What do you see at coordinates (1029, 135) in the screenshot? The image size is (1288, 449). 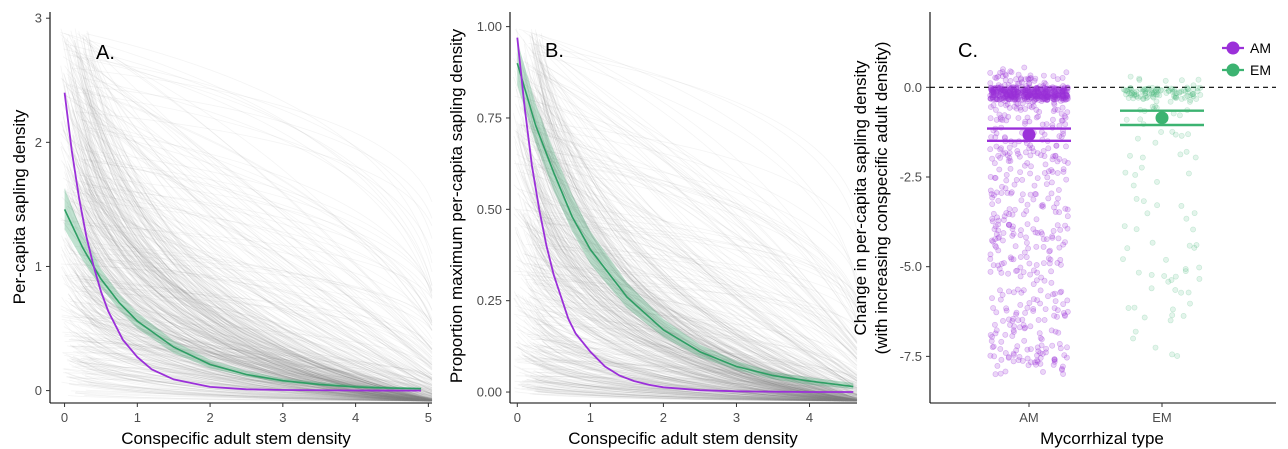 I see `mean-dot-am` at bounding box center [1029, 135].